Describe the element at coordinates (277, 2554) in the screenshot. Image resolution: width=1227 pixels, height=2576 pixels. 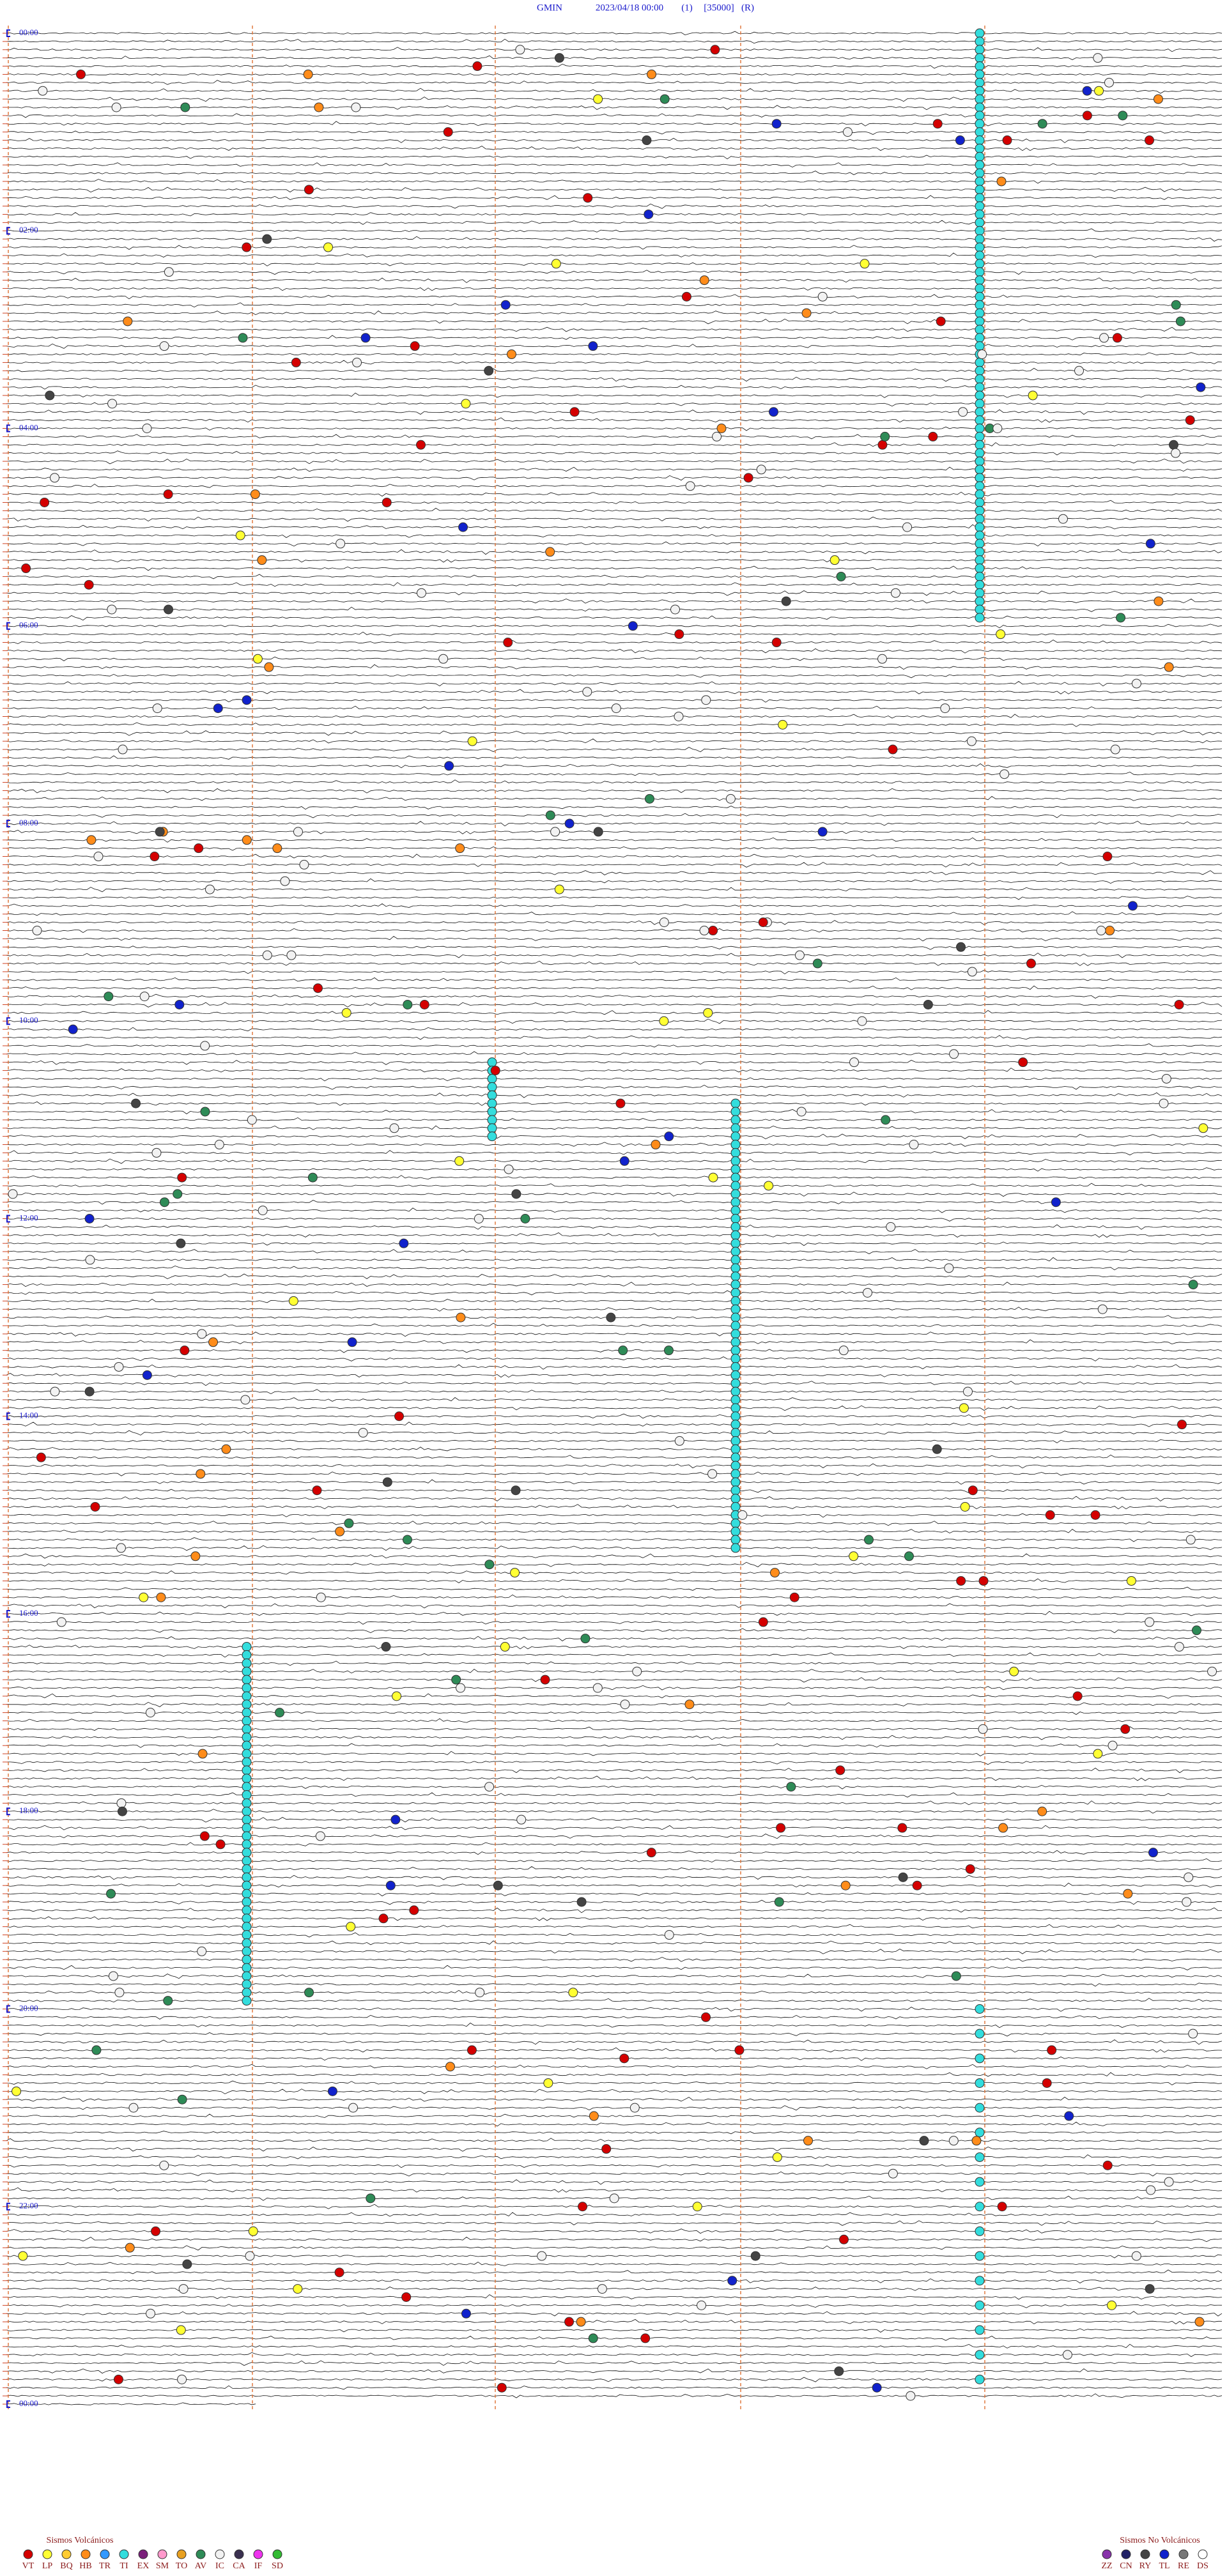
I see `legend-swatch` at that location.